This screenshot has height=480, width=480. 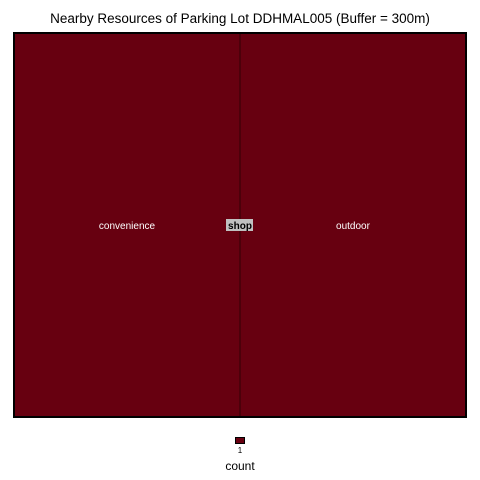 I want to click on group-label: shop, so click(x=240, y=226).